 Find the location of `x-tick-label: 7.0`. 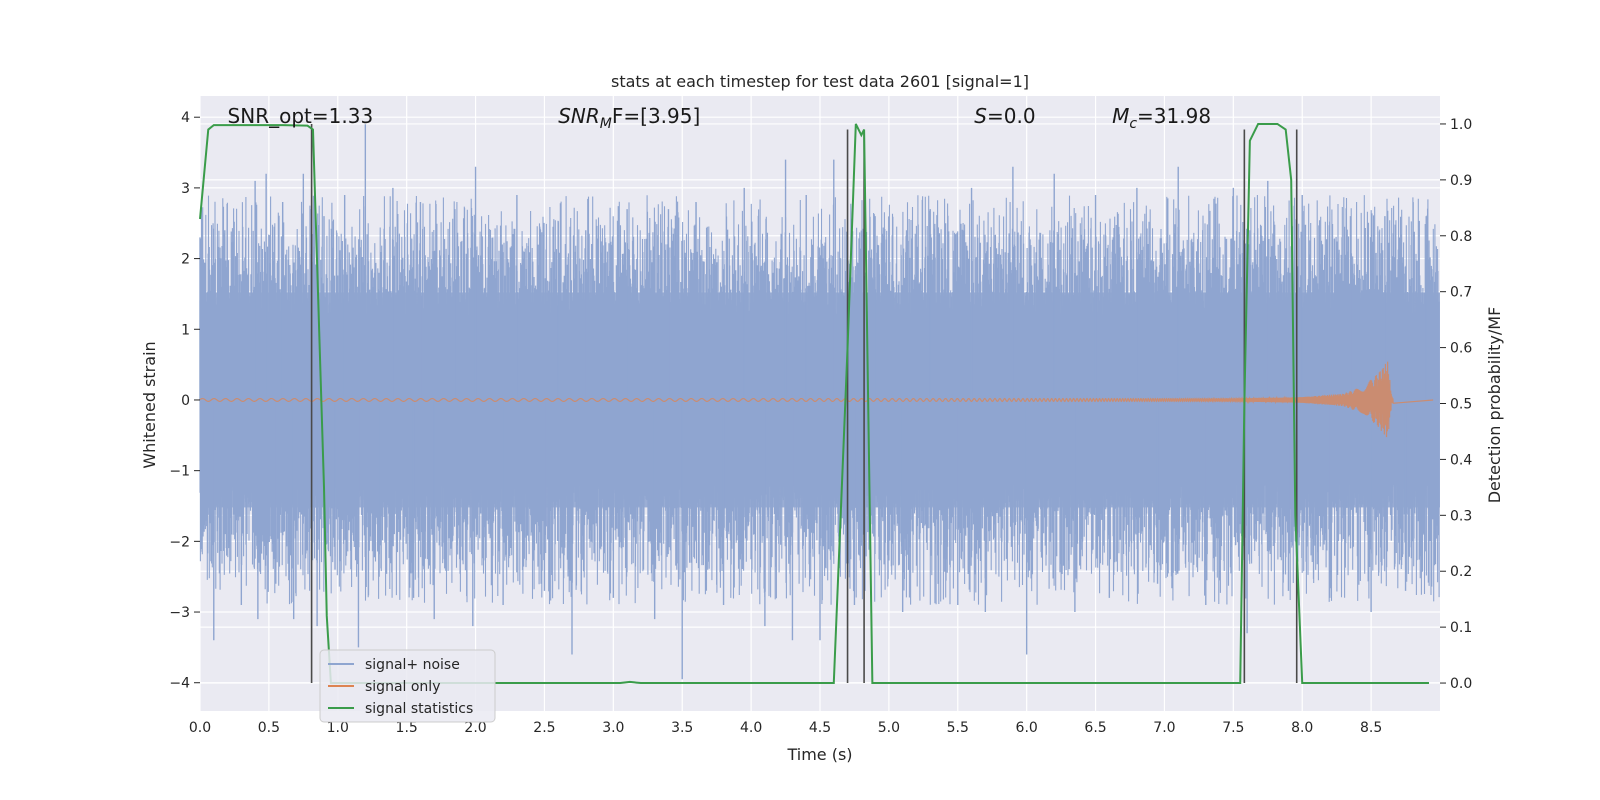

x-tick-label: 7.0 is located at coordinates (1164, 728).